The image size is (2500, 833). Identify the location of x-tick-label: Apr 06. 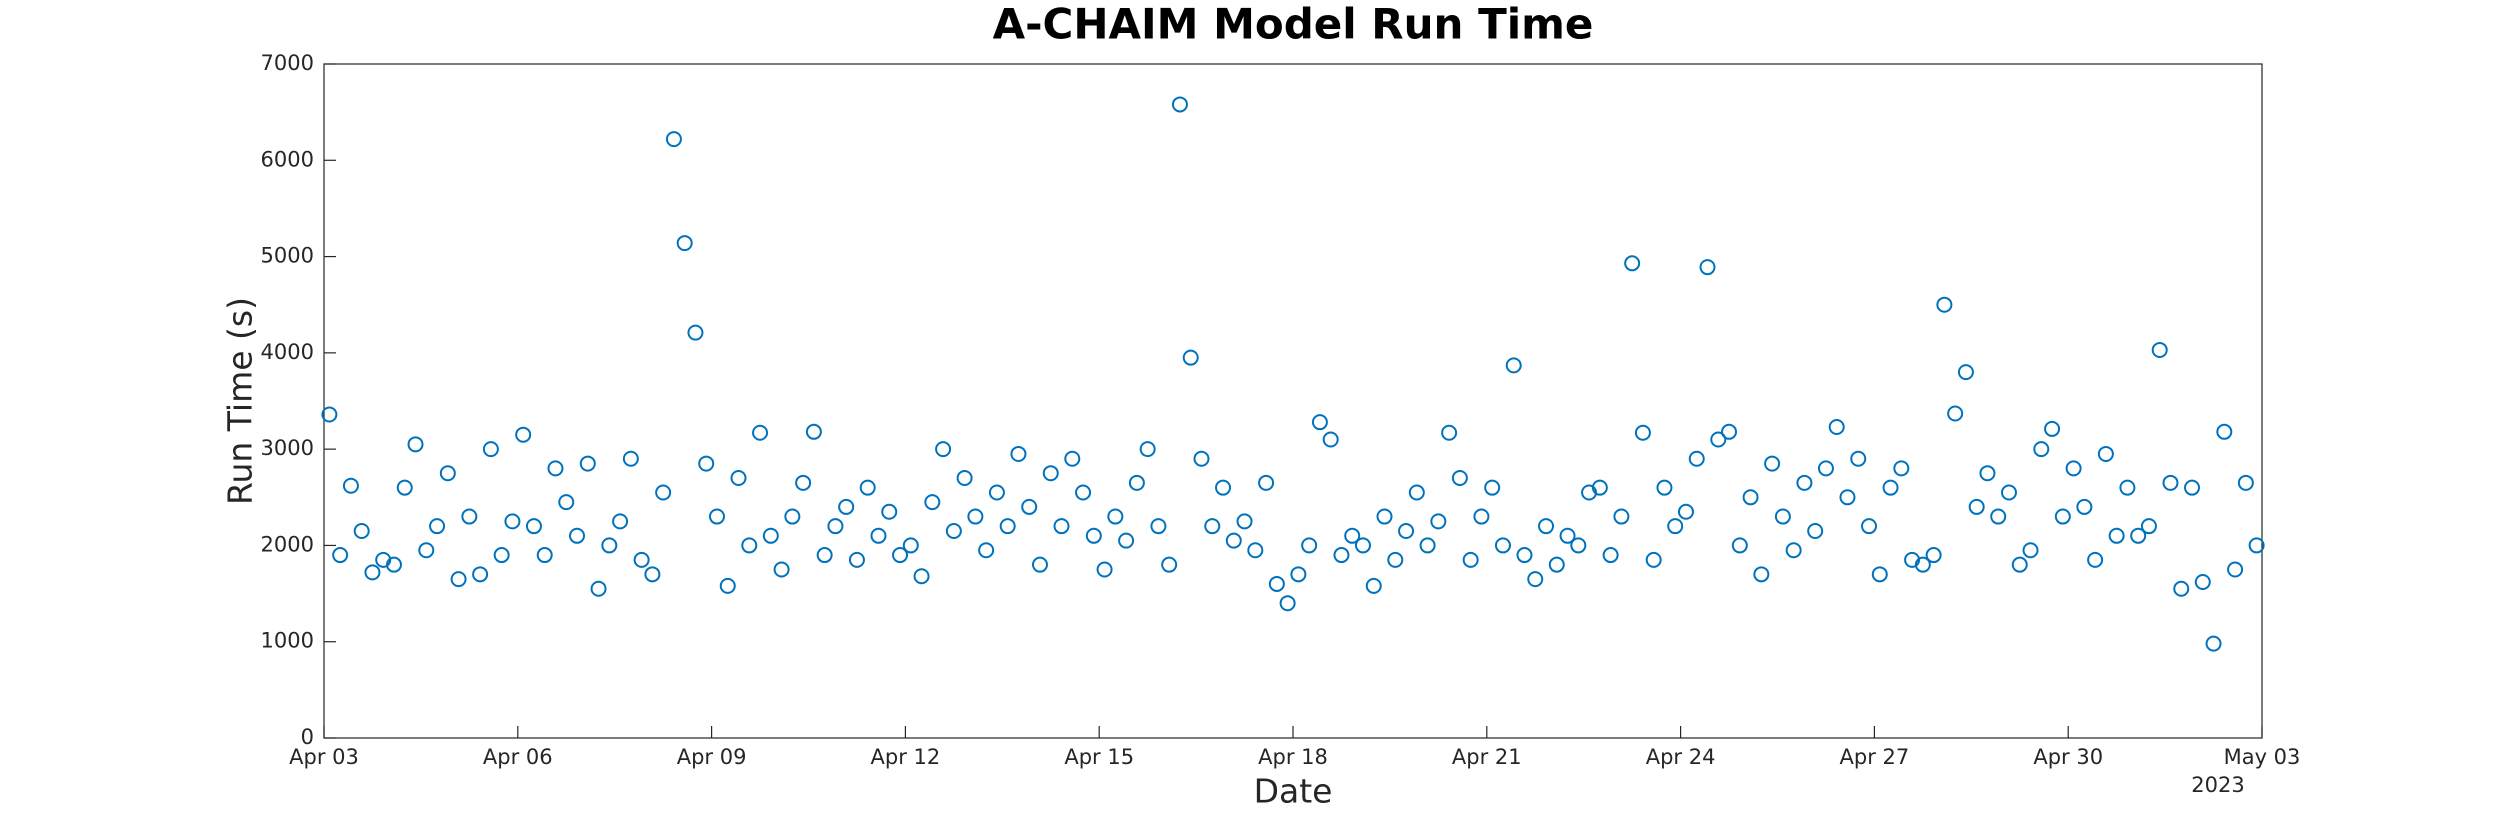
(518, 757).